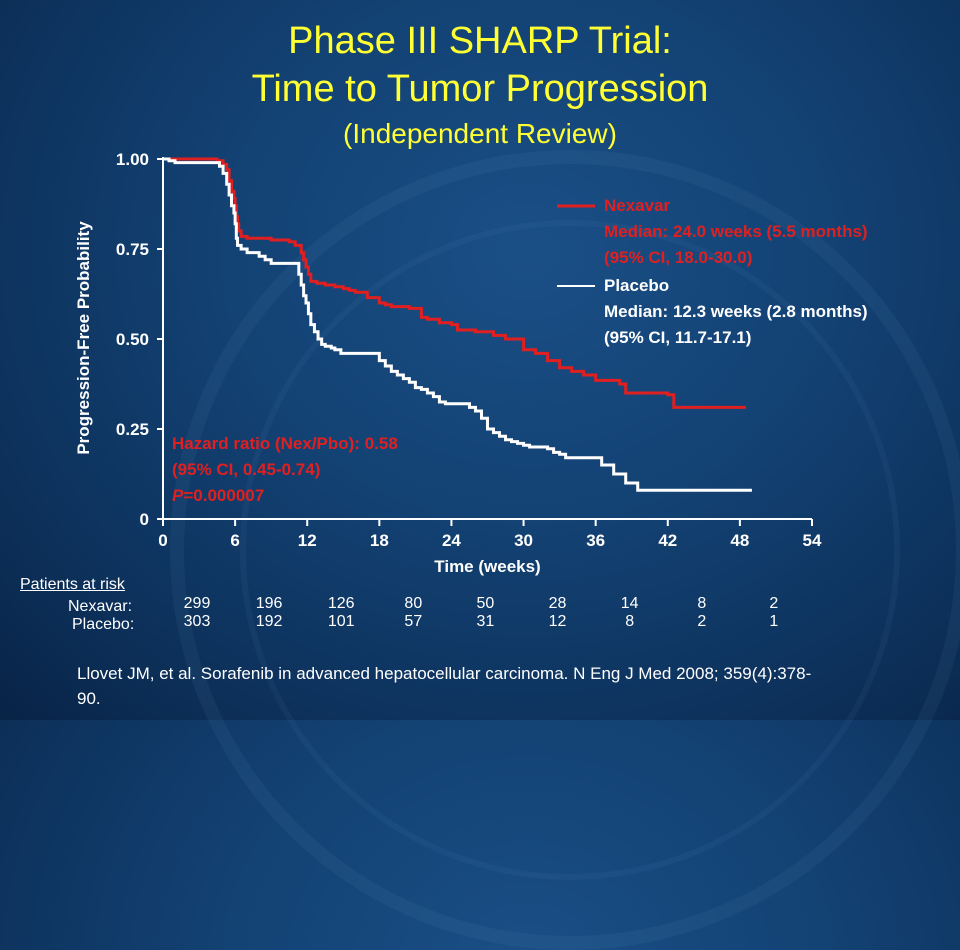 This screenshot has height=950, width=960. What do you see at coordinates (667, 540) in the screenshot?
I see `x-tick-label: 42` at bounding box center [667, 540].